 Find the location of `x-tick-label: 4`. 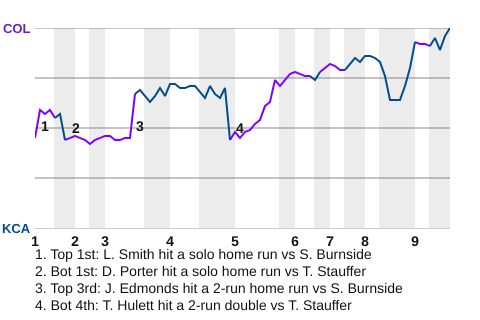

x-tick-label: 4 is located at coordinates (170, 240).